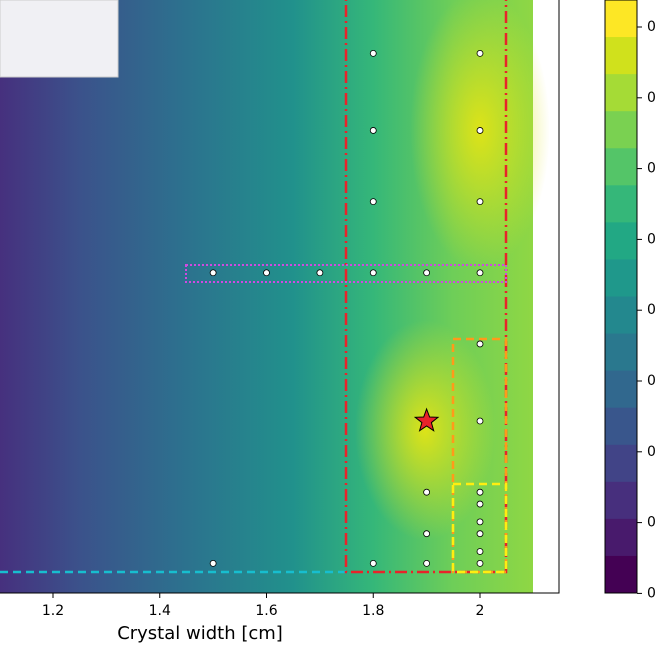 This screenshot has height=655, width=655. Describe the element at coordinates (53, 611) in the screenshot. I see `x-tick-label: 1.2` at that location.